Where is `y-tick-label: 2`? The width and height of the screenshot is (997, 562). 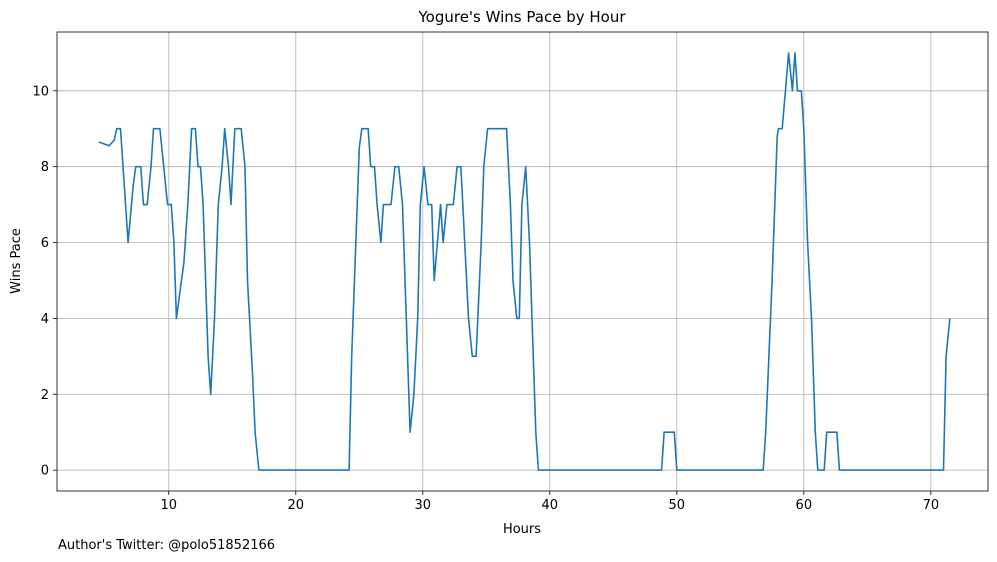
y-tick-label: 2 is located at coordinates (45, 395).